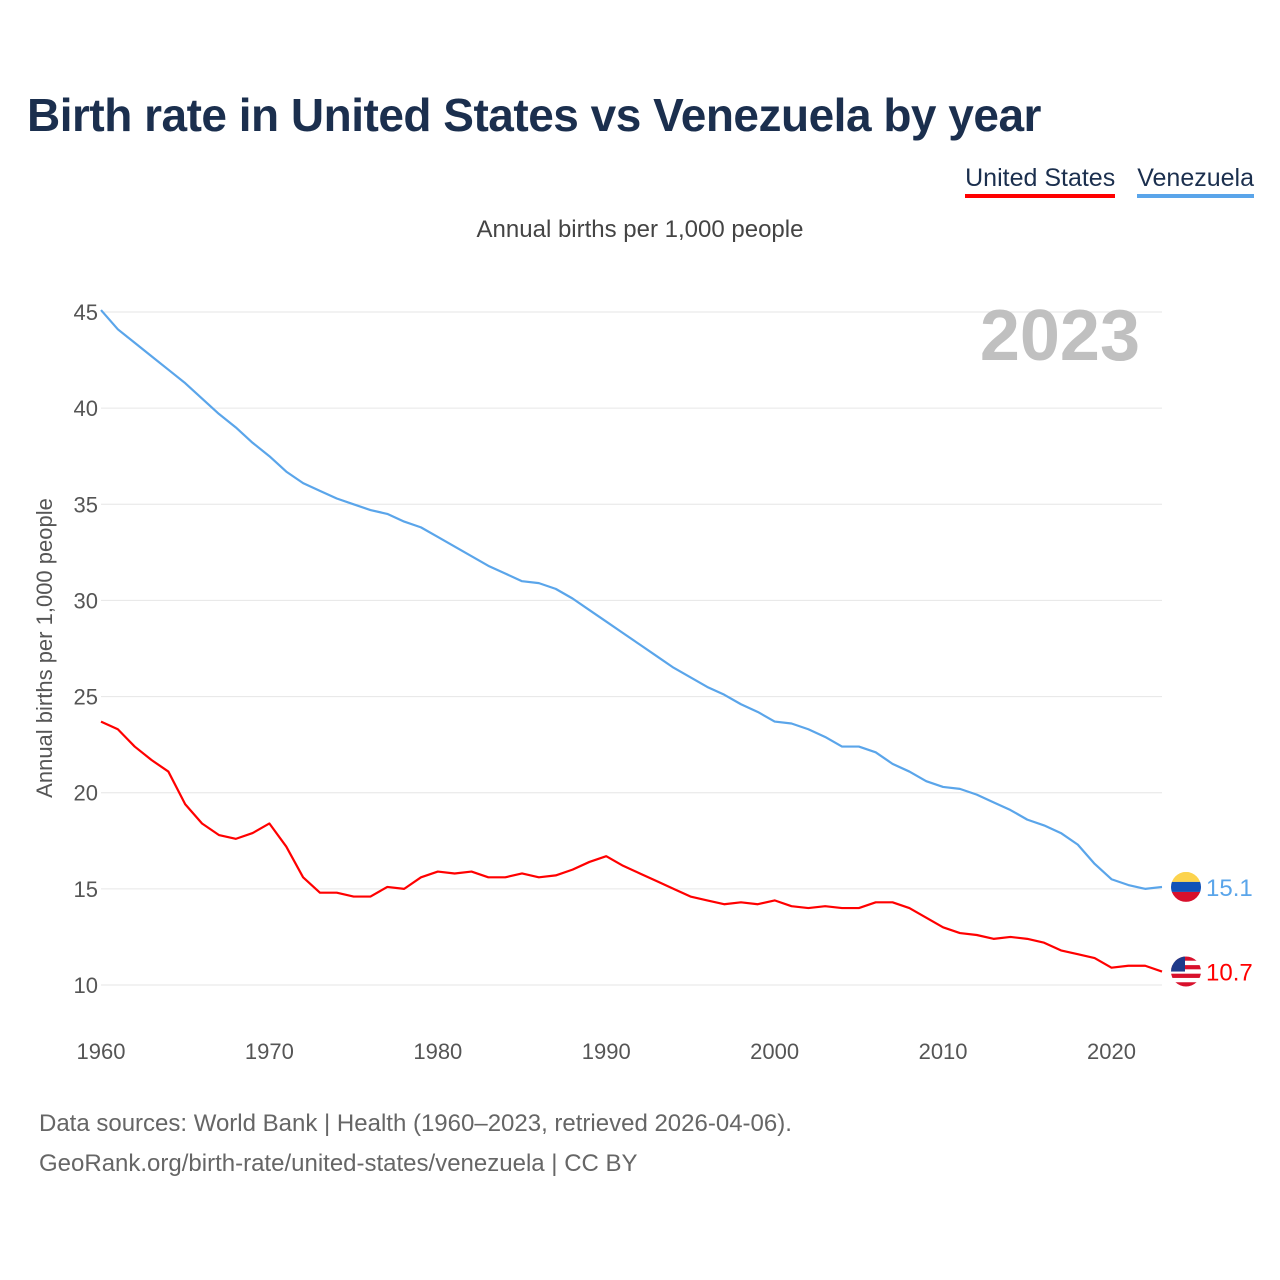 This screenshot has height=1280, width=1280. Describe the element at coordinates (943, 1051) in the screenshot. I see `x-tick-label: 2010` at that location.